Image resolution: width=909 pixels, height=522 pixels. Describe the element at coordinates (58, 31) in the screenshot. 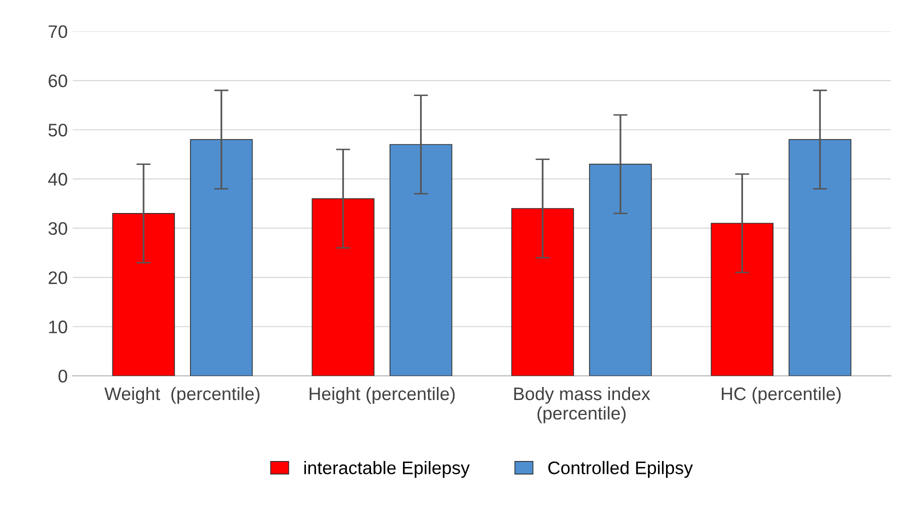

I see `y-tick-label: 70` at that location.